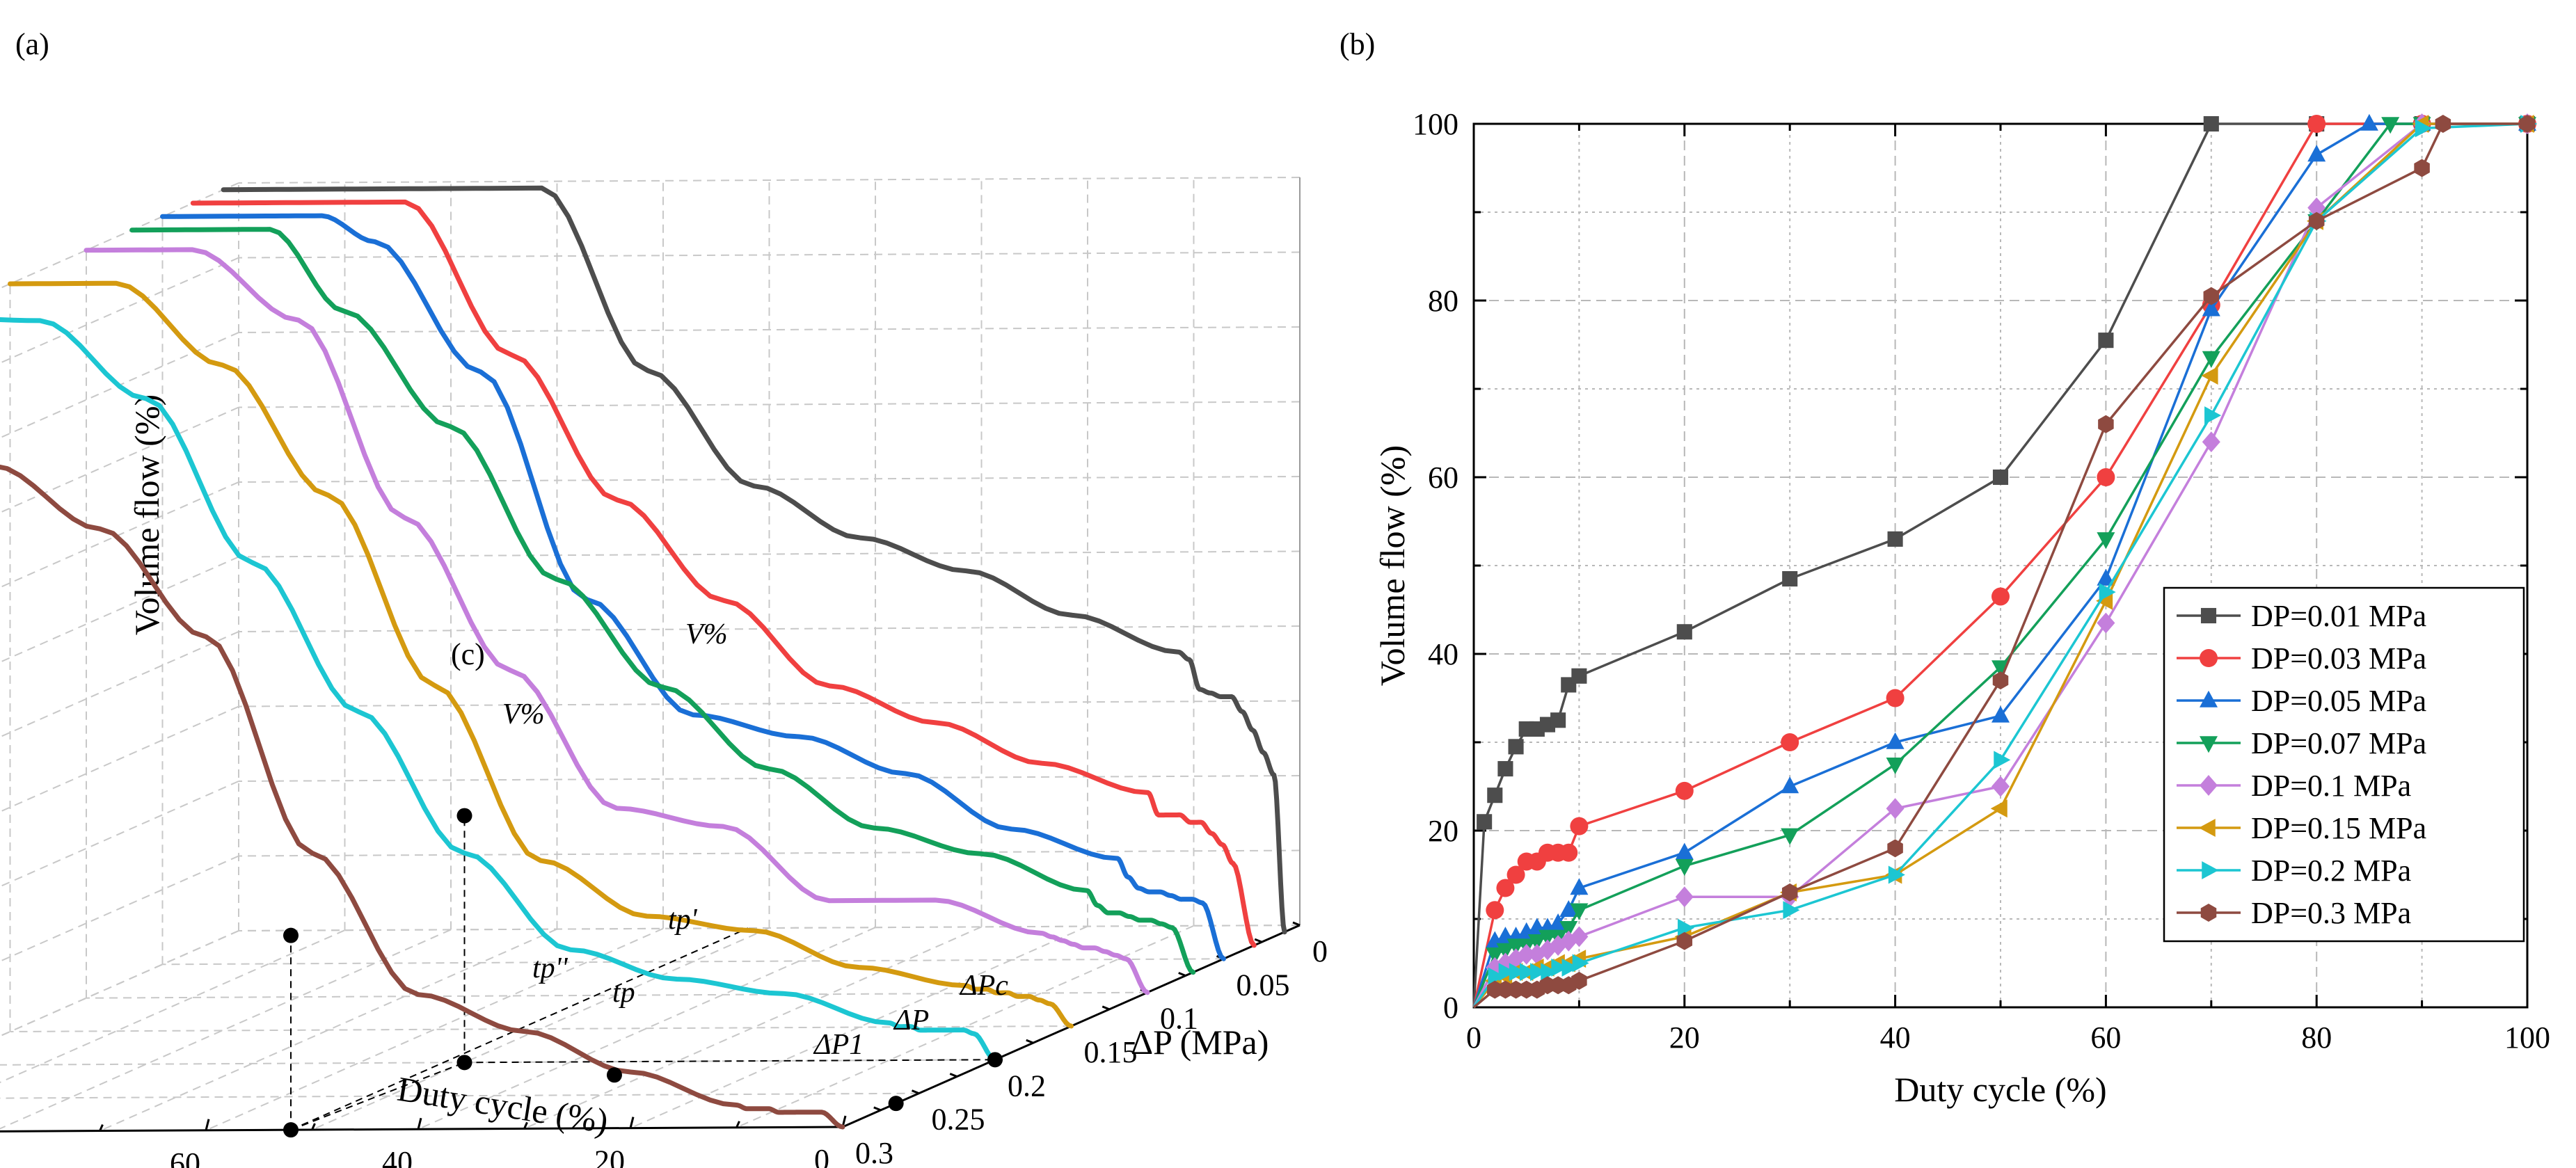  What do you see at coordinates (1895, 1038) in the screenshot?
I see `b-xtick-label: 40` at bounding box center [1895, 1038].